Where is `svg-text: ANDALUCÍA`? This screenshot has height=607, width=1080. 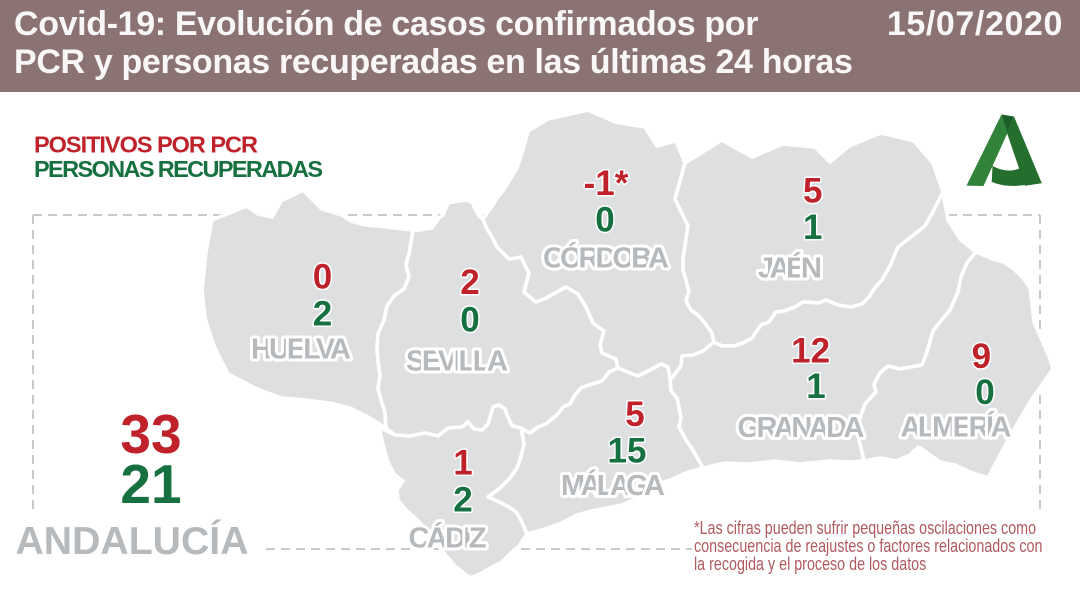
svg-text: ANDALUCÍA is located at coordinates (132, 541).